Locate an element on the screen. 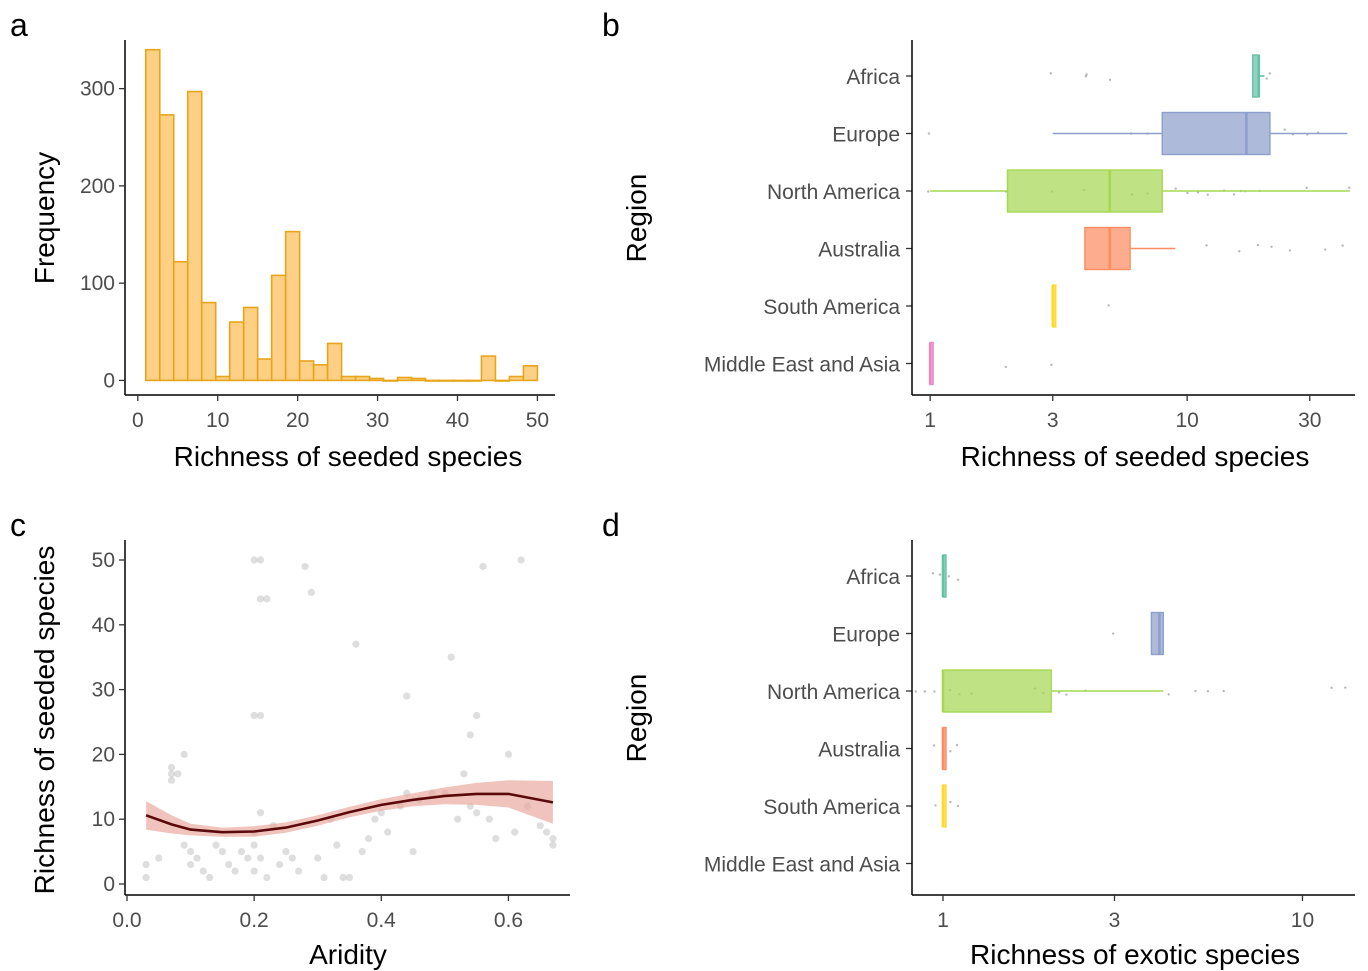 The width and height of the screenshot is (1368, 971). y-tick-label-a: 100 is located at coordinates (97, 283).